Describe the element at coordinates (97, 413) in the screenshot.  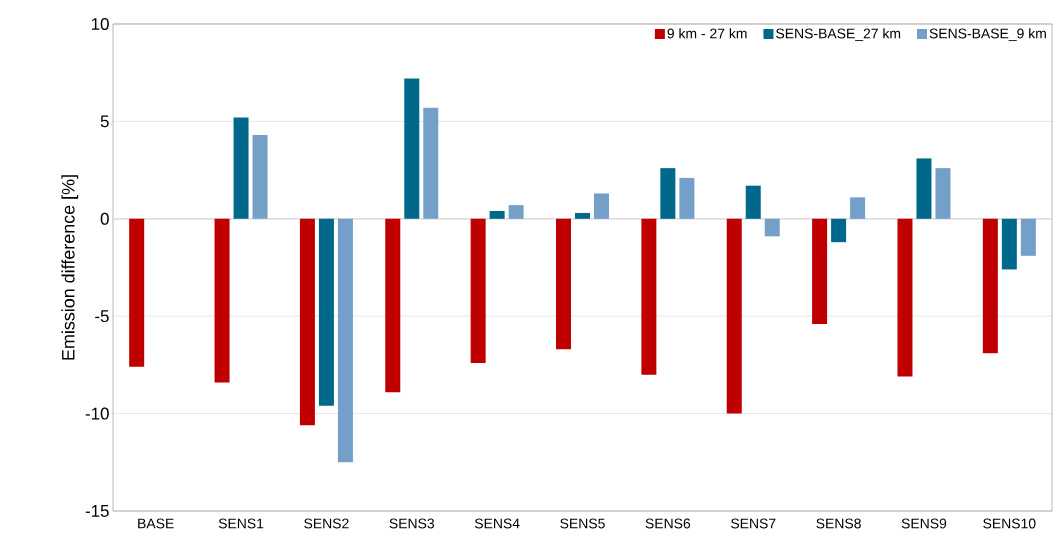
I see `y-tick-label: -10` at that location.